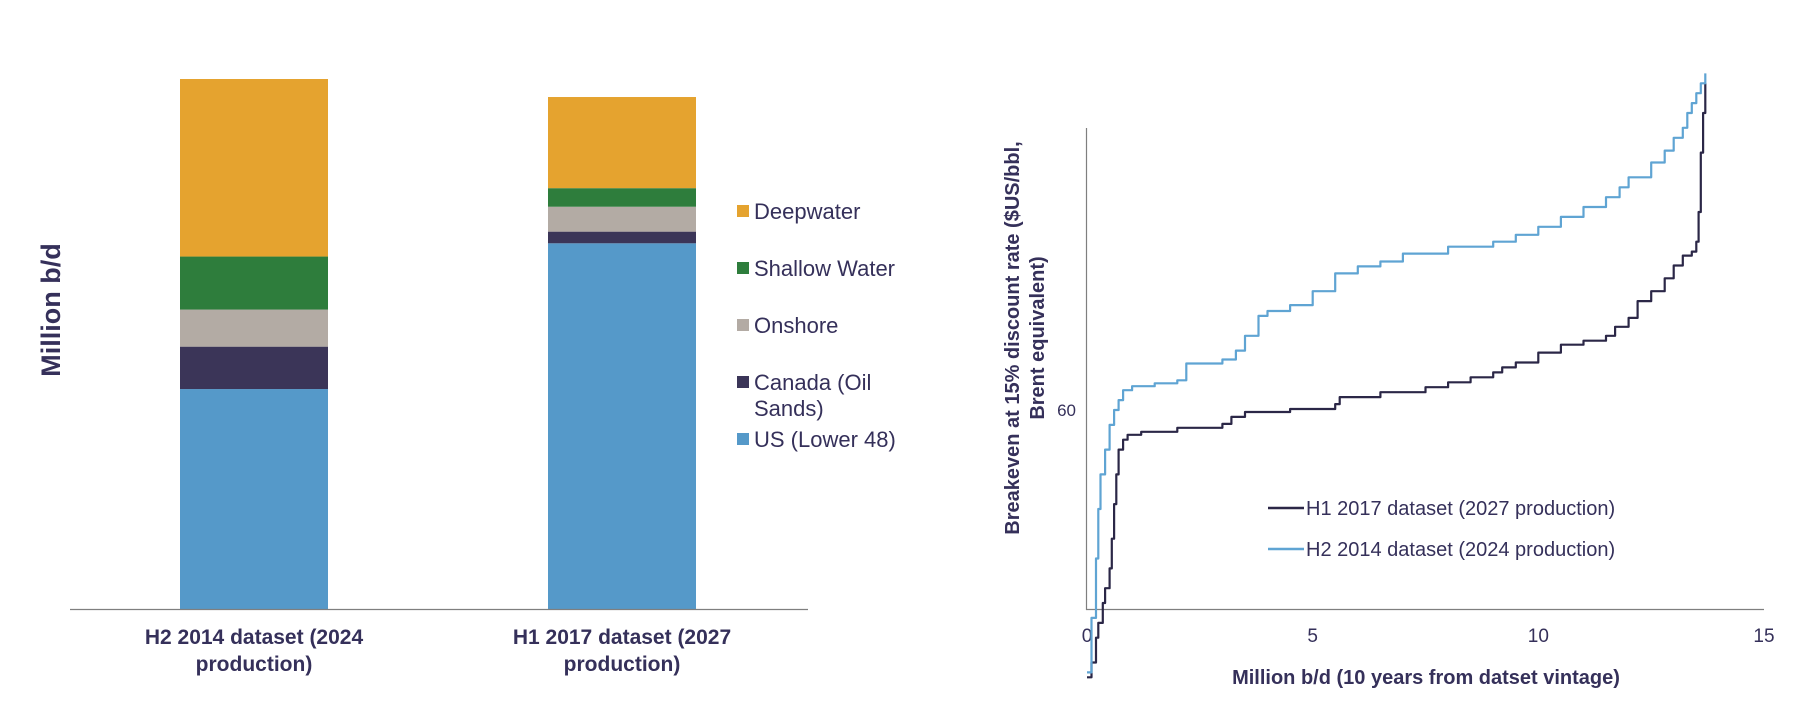 The height and width of the screenshot is (704, 1800). Describe the element at coordinates (1763, 636) in the screenshot. I see `x-tick-label: 15` at that location.